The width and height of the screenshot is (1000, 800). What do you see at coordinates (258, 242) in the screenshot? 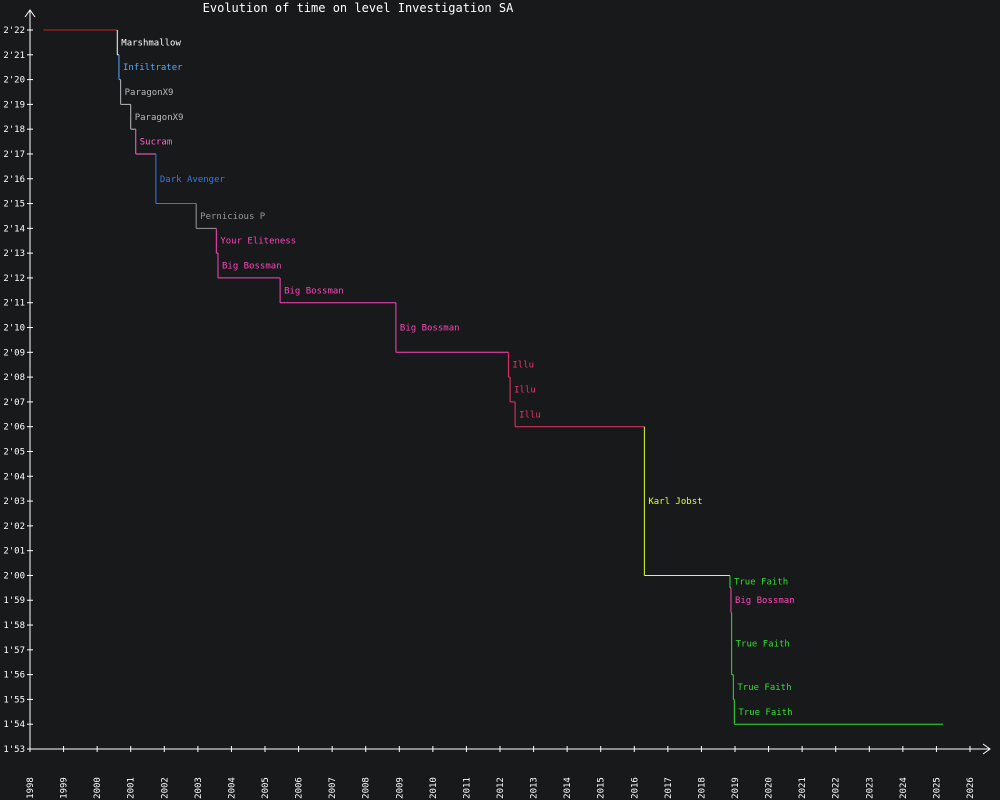
I see `record-label: Your Eliteness` at bounding box center [258, 242].